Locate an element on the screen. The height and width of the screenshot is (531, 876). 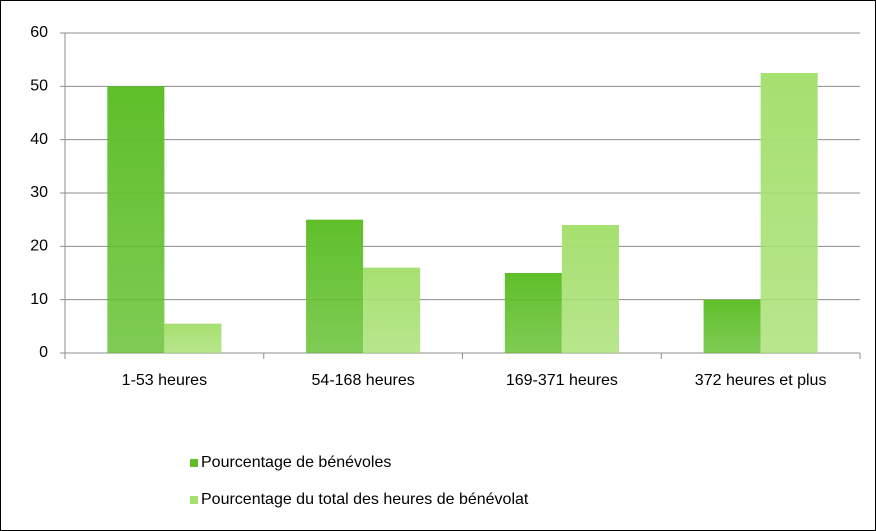
y-tick-label: 10 is located at coordinates (39, 299).